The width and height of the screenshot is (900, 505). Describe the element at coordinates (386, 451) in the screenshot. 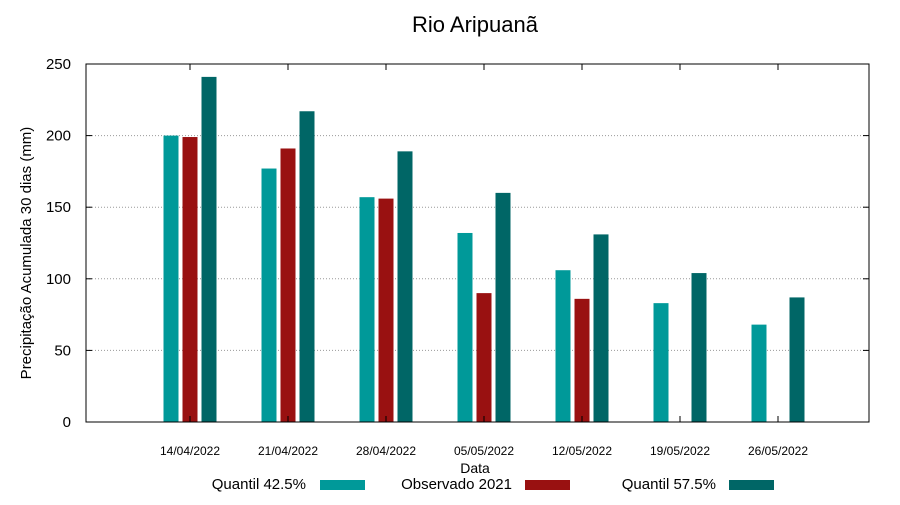

I see `x-tick-label: 28/04/2022` at that location.